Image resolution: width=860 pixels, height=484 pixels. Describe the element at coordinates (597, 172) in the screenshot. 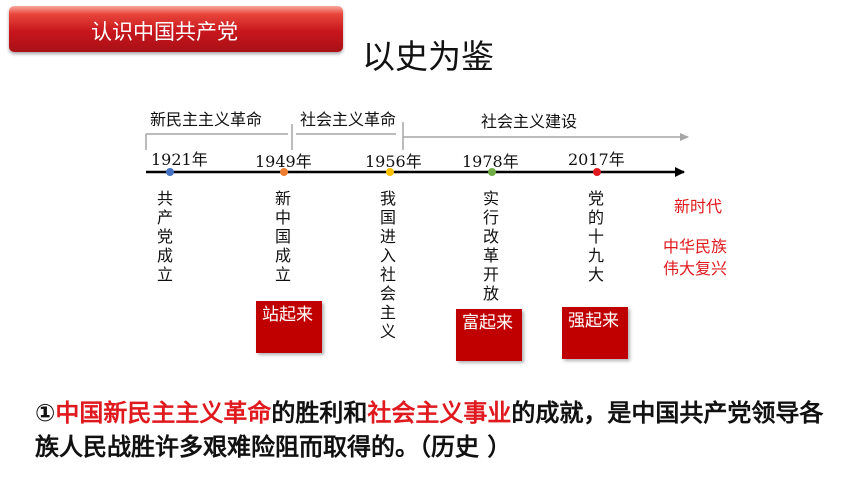

I see `timeline-point-2017` at that location.